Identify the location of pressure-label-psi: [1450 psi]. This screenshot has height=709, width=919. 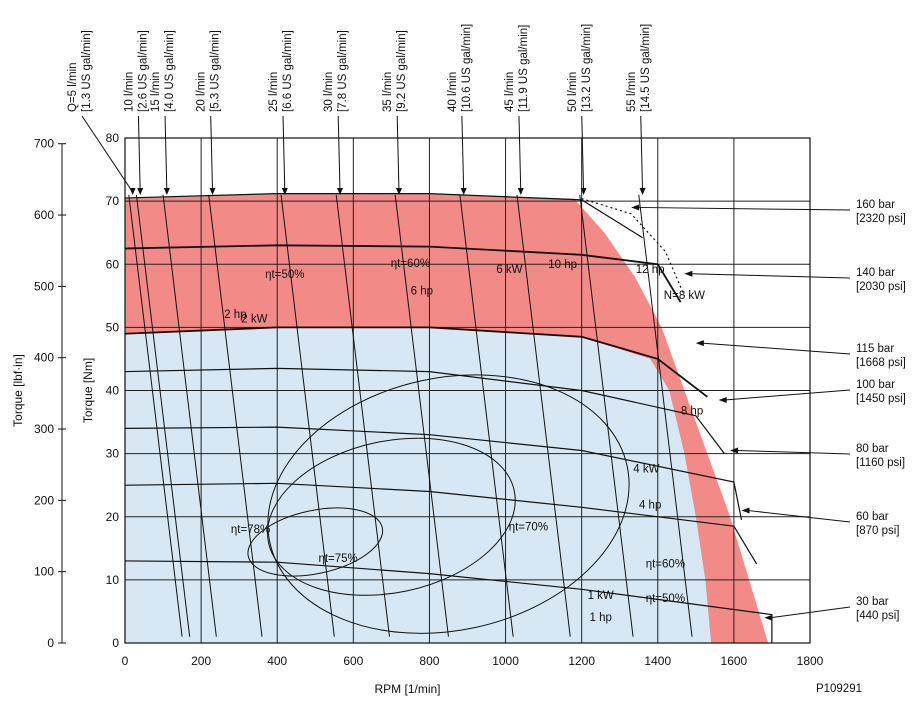
(881, 399).